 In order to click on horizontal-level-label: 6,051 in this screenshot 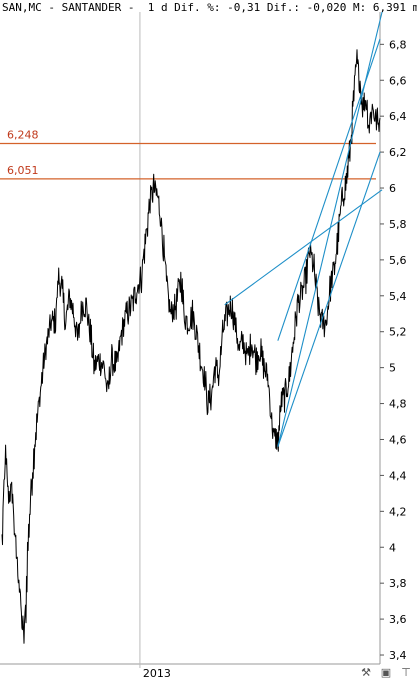, I will do `click(23, 170)`.